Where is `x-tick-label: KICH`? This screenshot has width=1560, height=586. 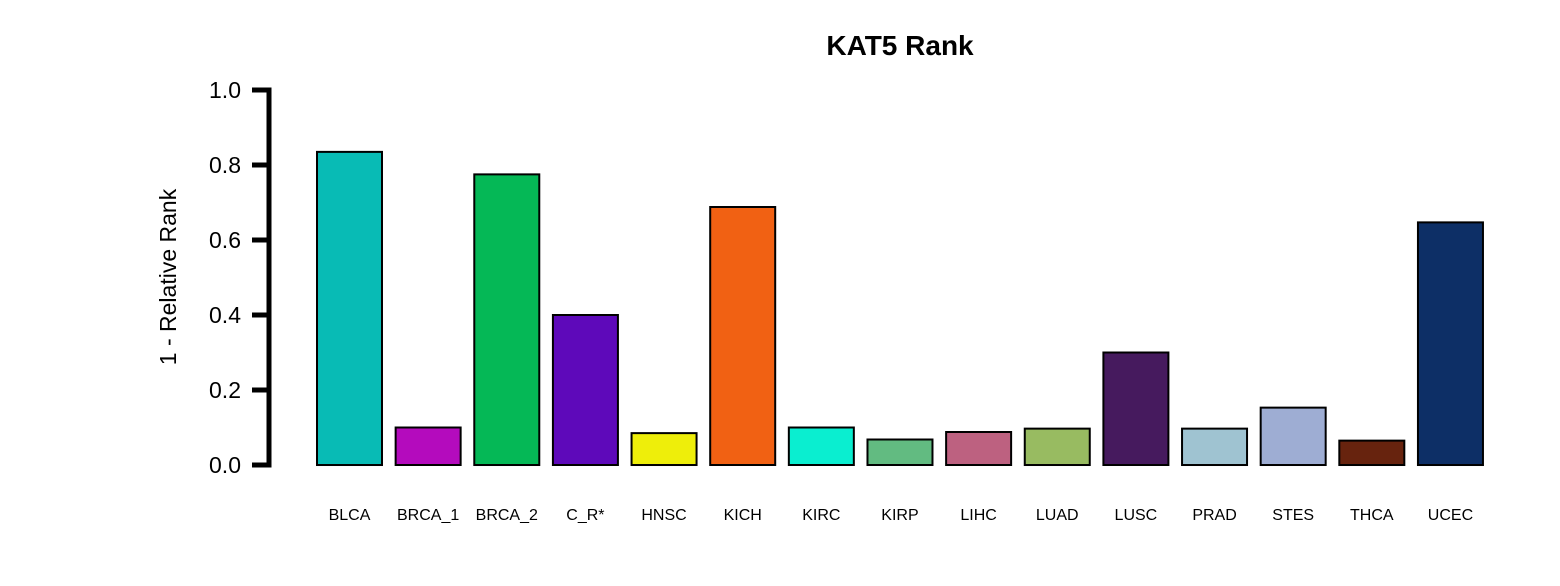
x-tick-label: KICH is located at coordinates (743, 515).